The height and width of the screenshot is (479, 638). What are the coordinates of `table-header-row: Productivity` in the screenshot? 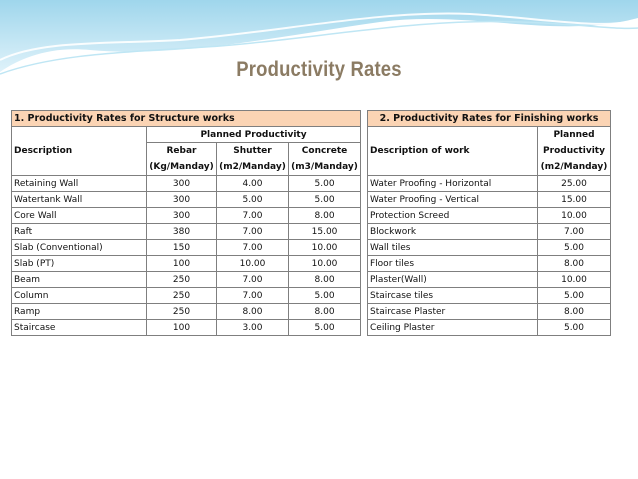 It's located at (489, 151).